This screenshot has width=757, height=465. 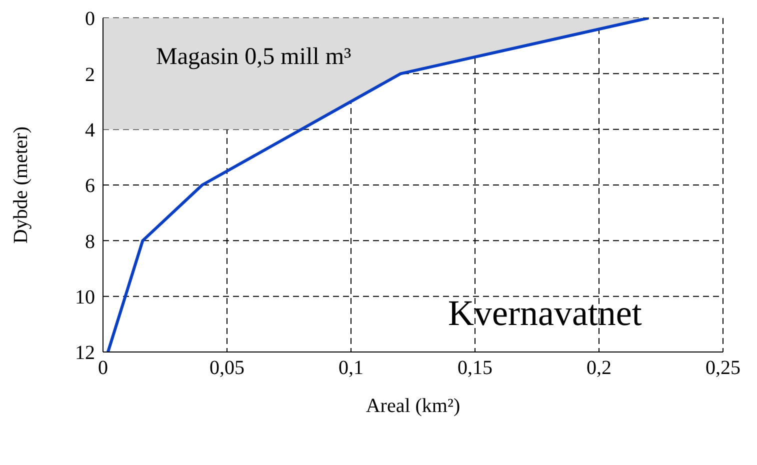 What do you see at coordinates (413, 406) in the screenshot?
I see `x-axis-title: Areal (km²)` at bounding box center [413, 406].